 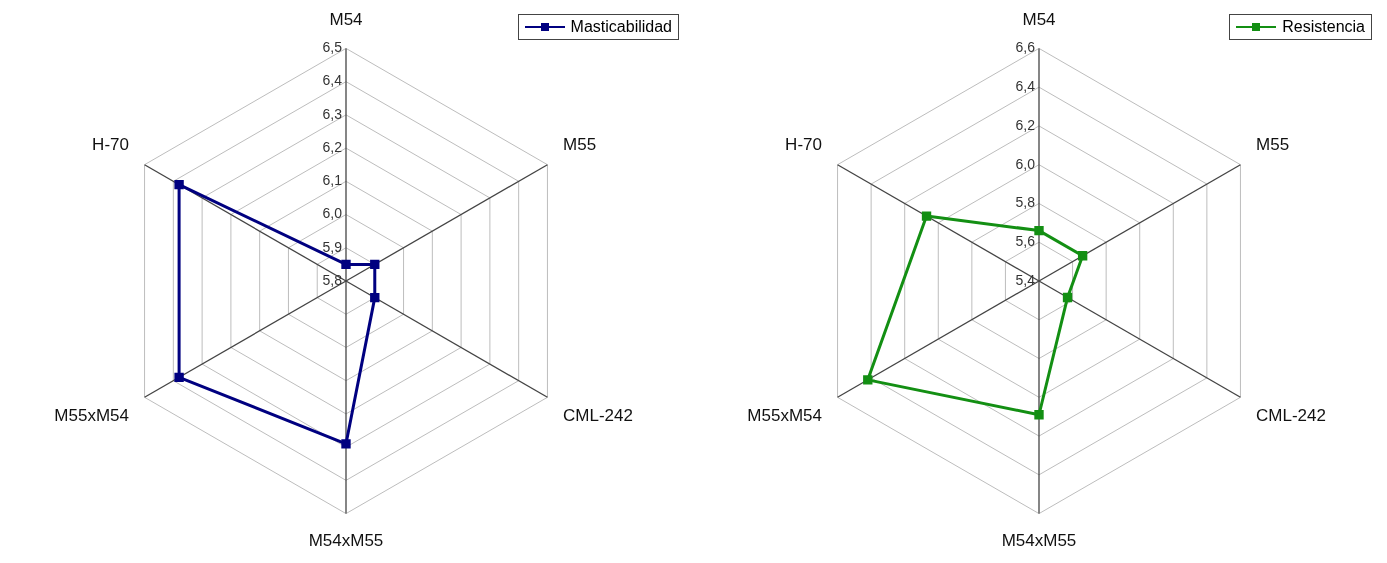 What do you see at coordinates (332, 113) in the screenshot?
I see `y-tick-label: 6,3` at bounding box center [332, 113].